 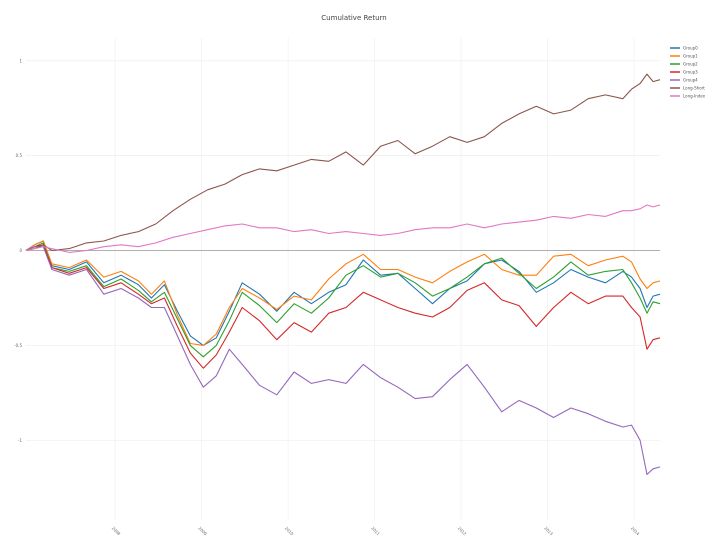 I want to click on x-tick-label: 2010, so click(x=289, y=531).